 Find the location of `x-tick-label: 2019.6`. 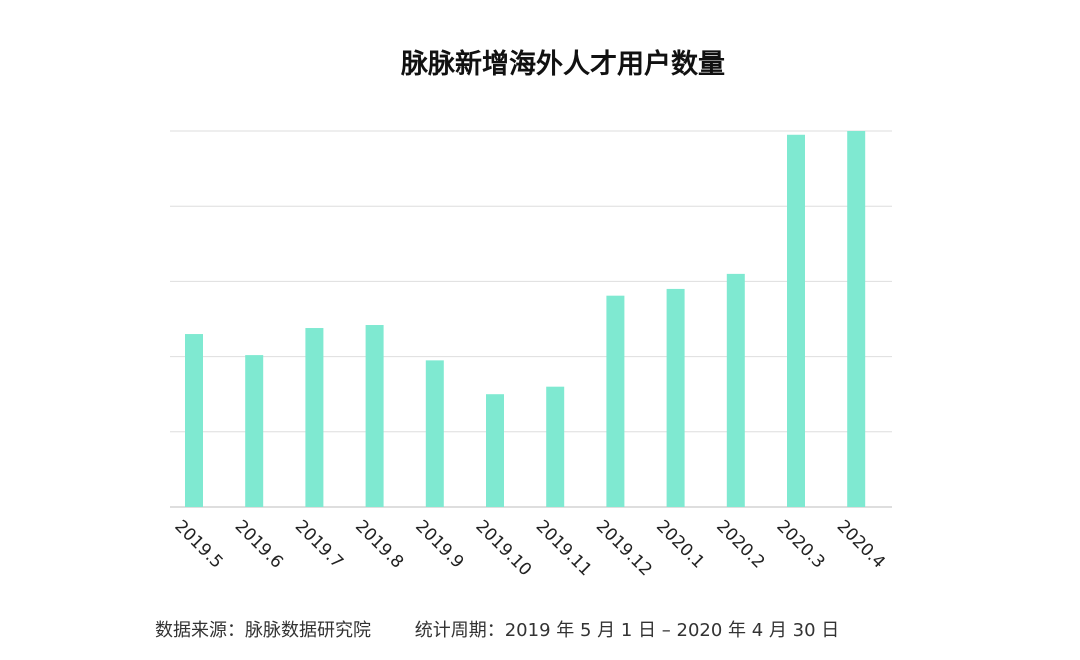

x-tick-label: 2019.6 is located at coordinates (259, 544).